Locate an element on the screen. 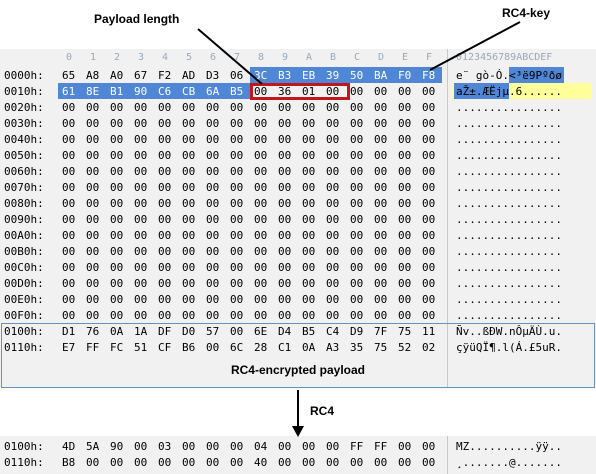 The height and width of the screenshot is (474, 596). hex-byte: 57 is located at coordinates (213, 331).